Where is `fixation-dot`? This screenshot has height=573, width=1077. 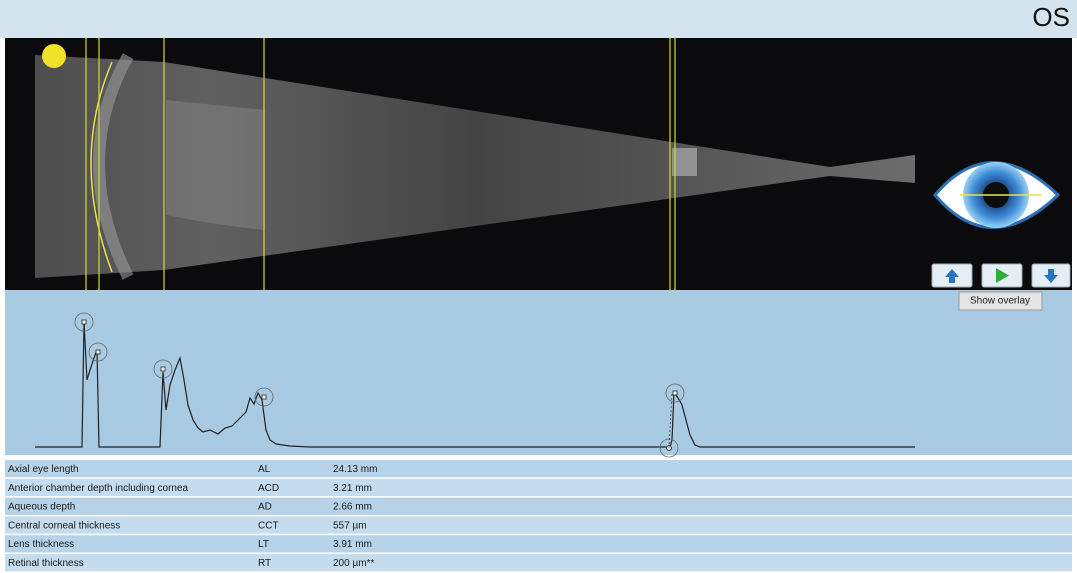
fixation-dot is located at coordinates (54, 56).